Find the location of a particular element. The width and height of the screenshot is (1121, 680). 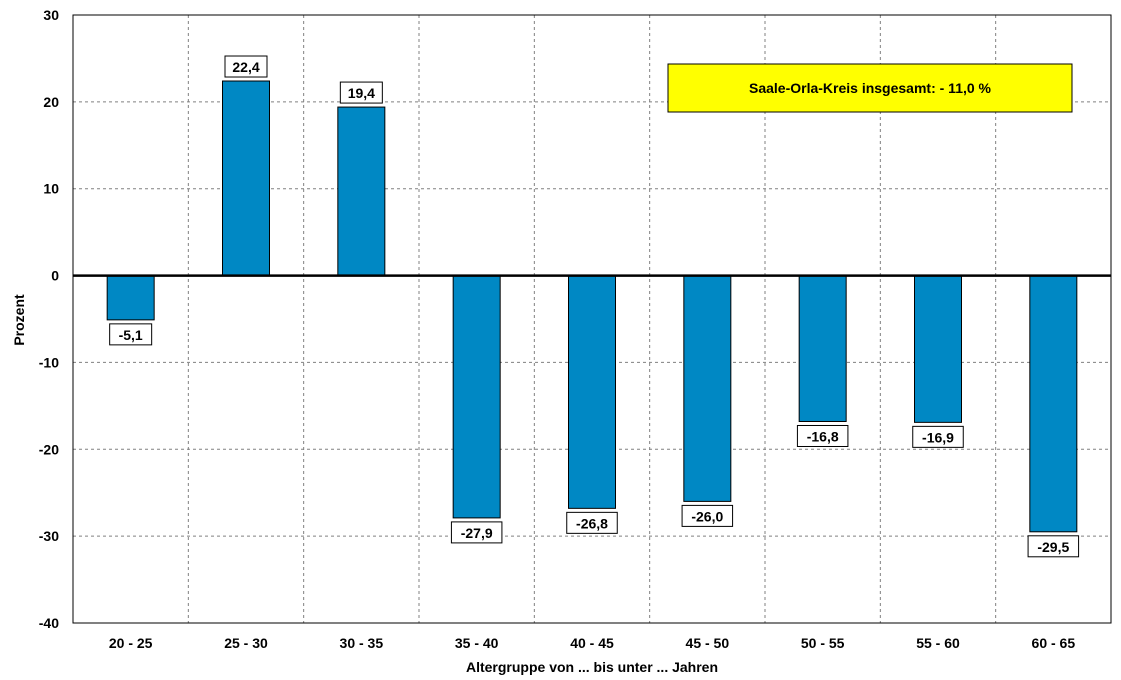

x-tick-label: 50 - 55 is located at coordinates (823, 643).